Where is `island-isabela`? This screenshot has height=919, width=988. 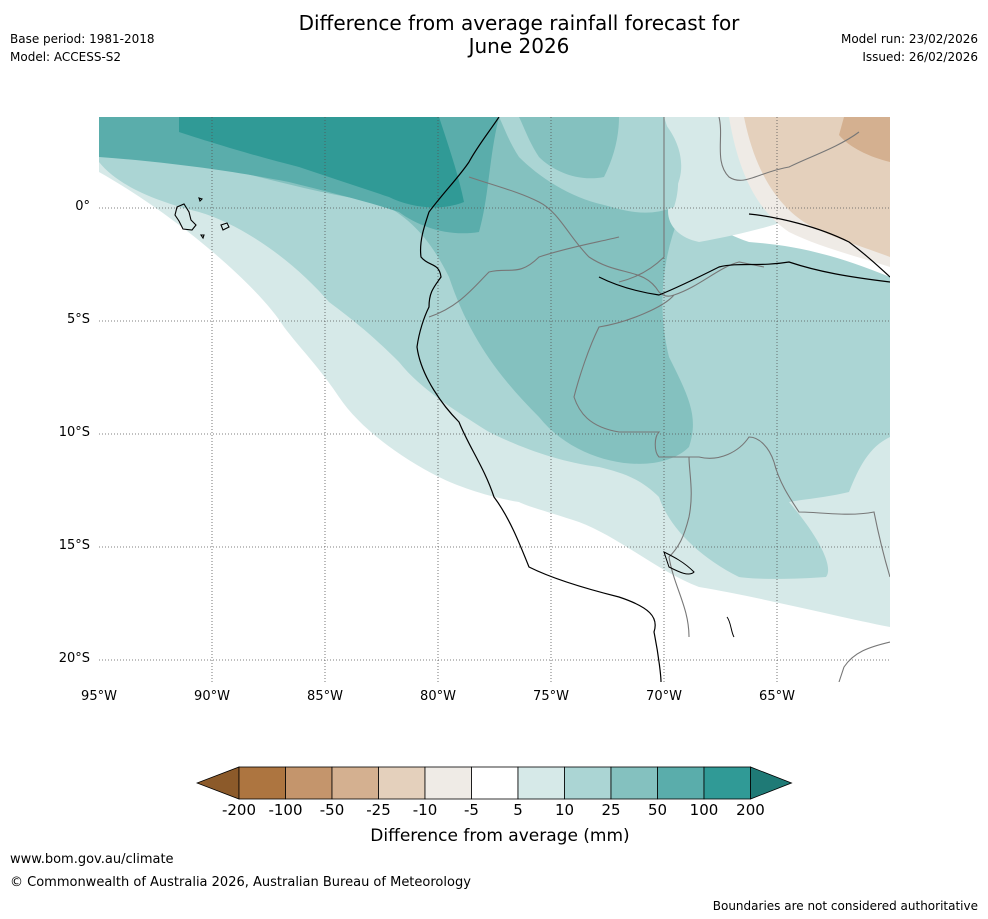 island-isabela is located at coordinates (185, 217).